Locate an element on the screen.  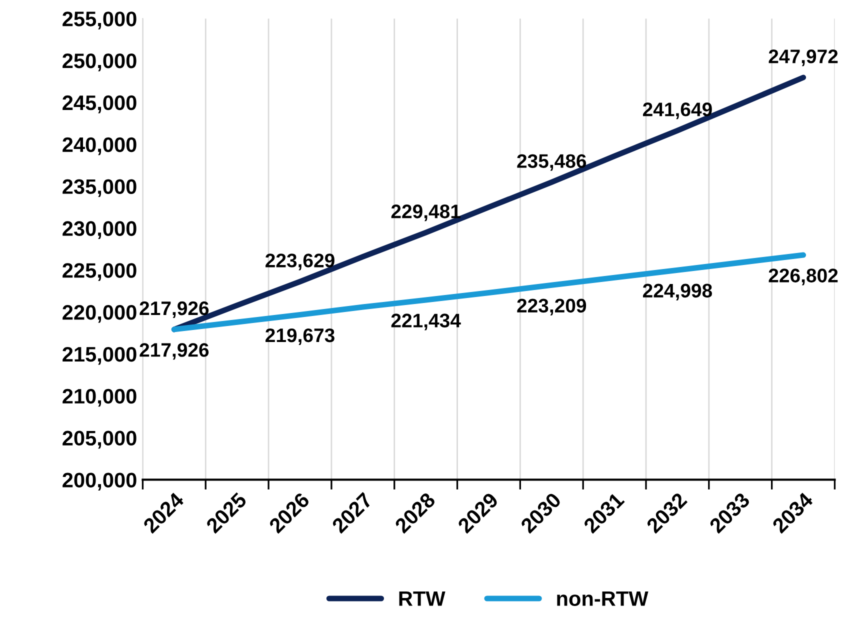
y-tick-label: 245,000 is located at coordinates (99, 104).